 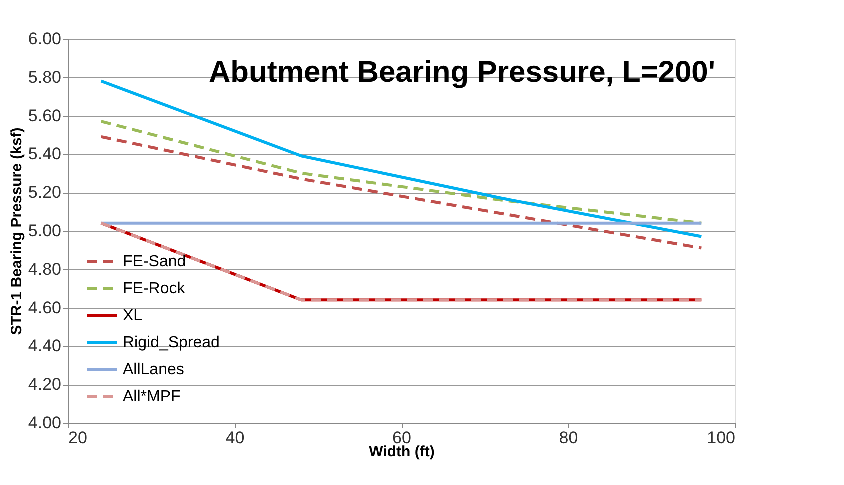 What do you see at coordinates (45, 77) in the screenshot?
I see `y-tick-label: 5.80` at bounding box center [45, 77].